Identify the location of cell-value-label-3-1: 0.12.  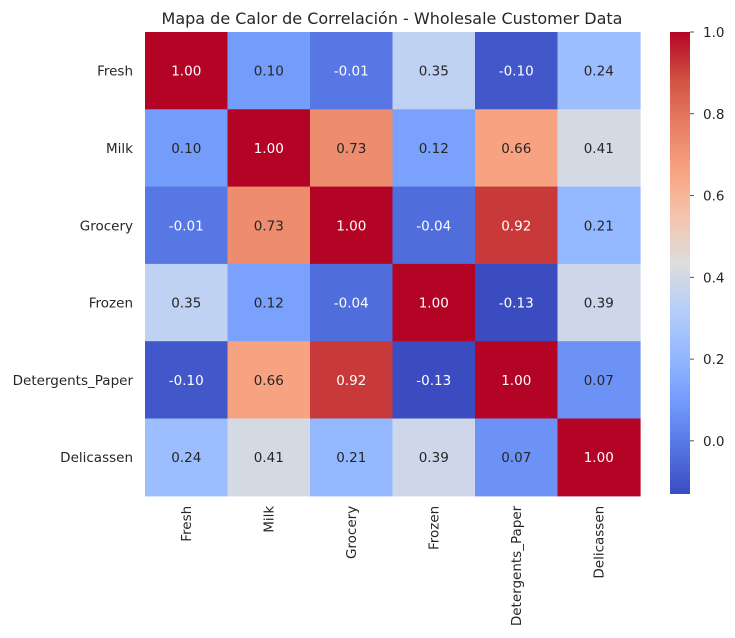
(269, 304).